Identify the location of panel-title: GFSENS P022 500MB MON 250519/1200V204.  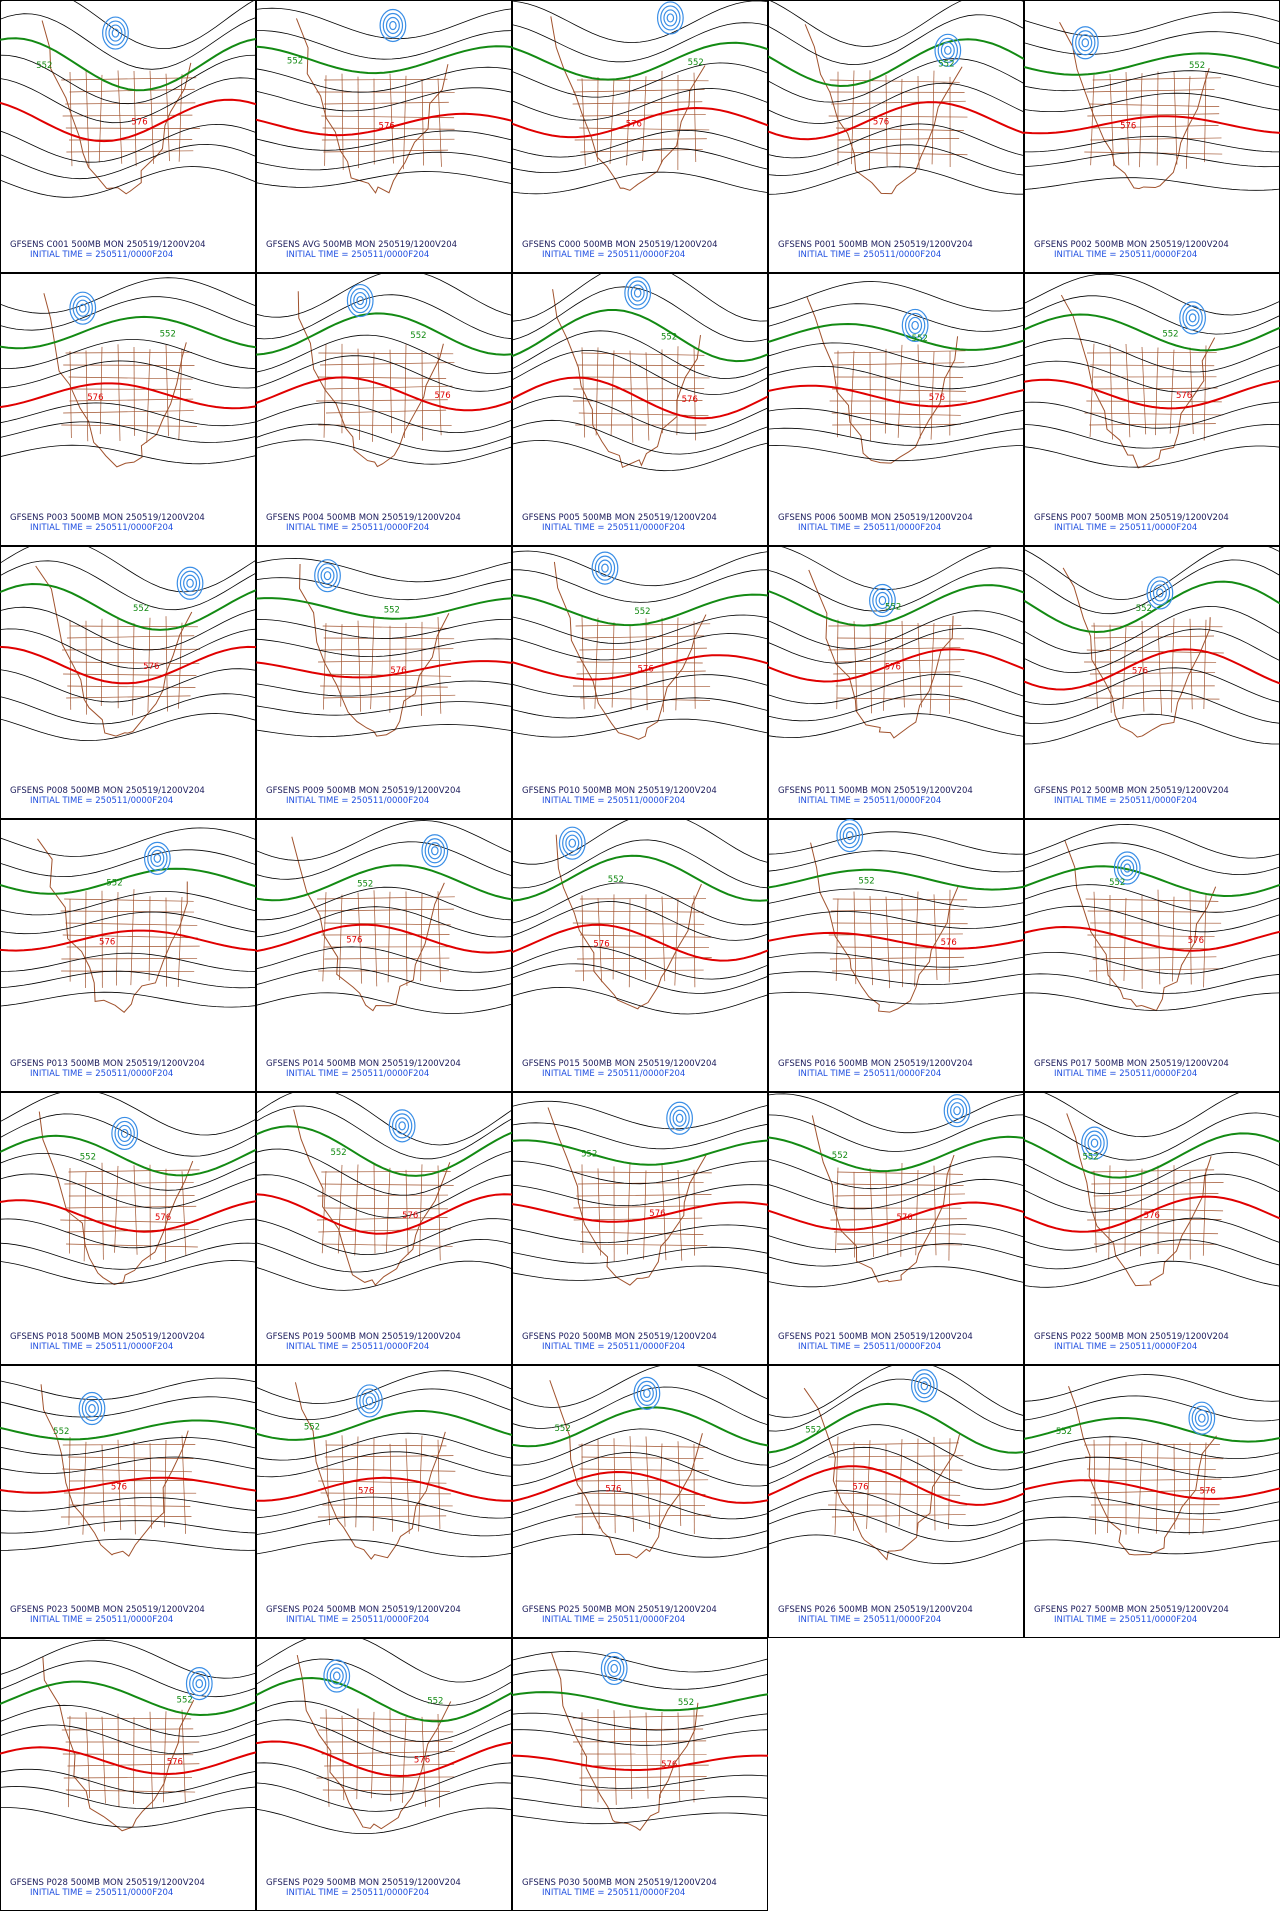
(1131, 1337).